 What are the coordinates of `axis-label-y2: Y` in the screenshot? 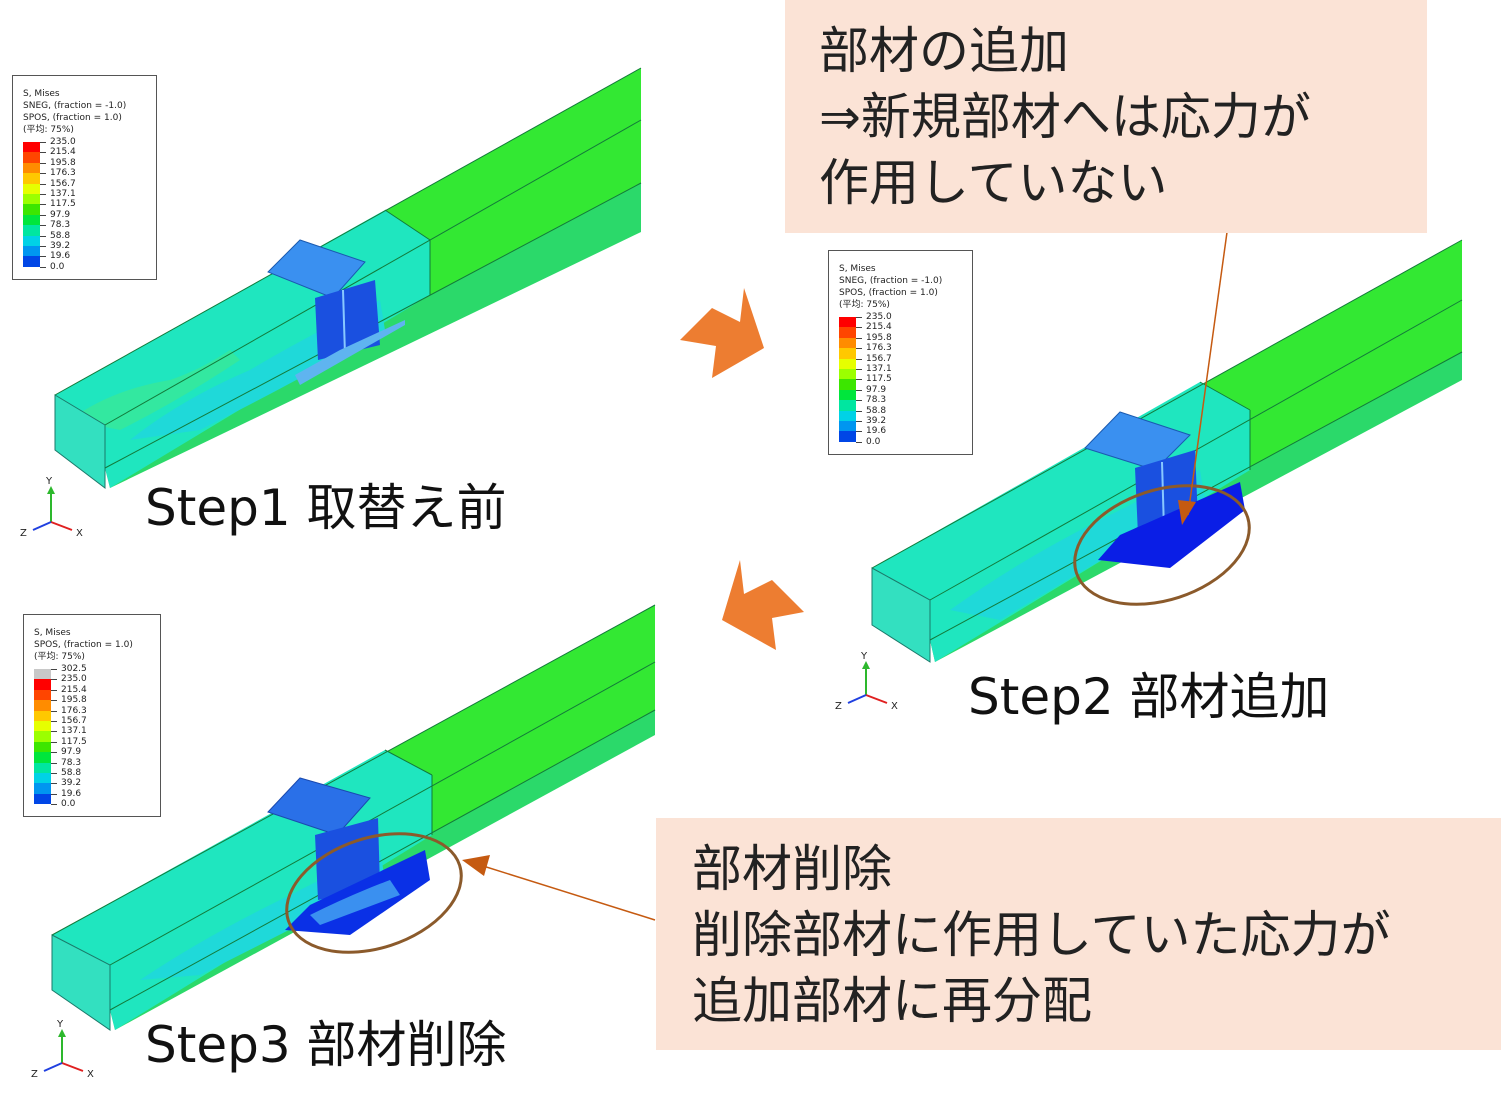 It's located at (864, 656).